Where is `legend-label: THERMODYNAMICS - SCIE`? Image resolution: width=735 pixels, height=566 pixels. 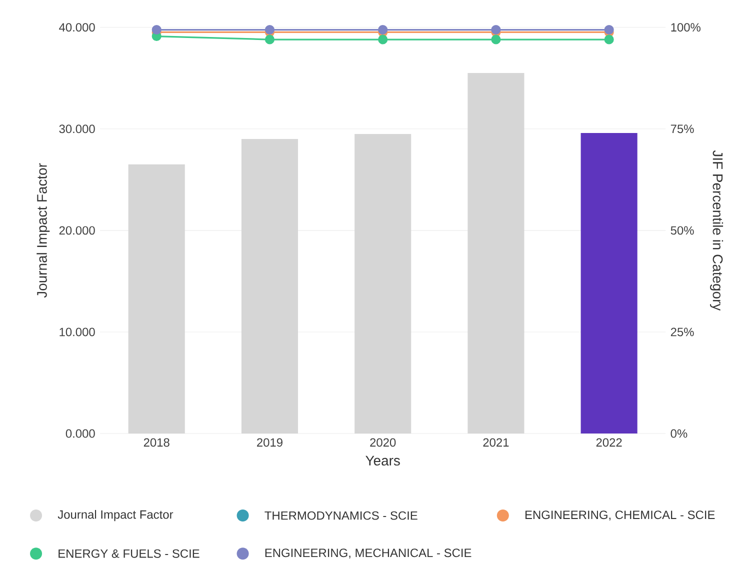
legend-label: THERMODYNAMICS - SCIE is located at coordinates (341, 516).